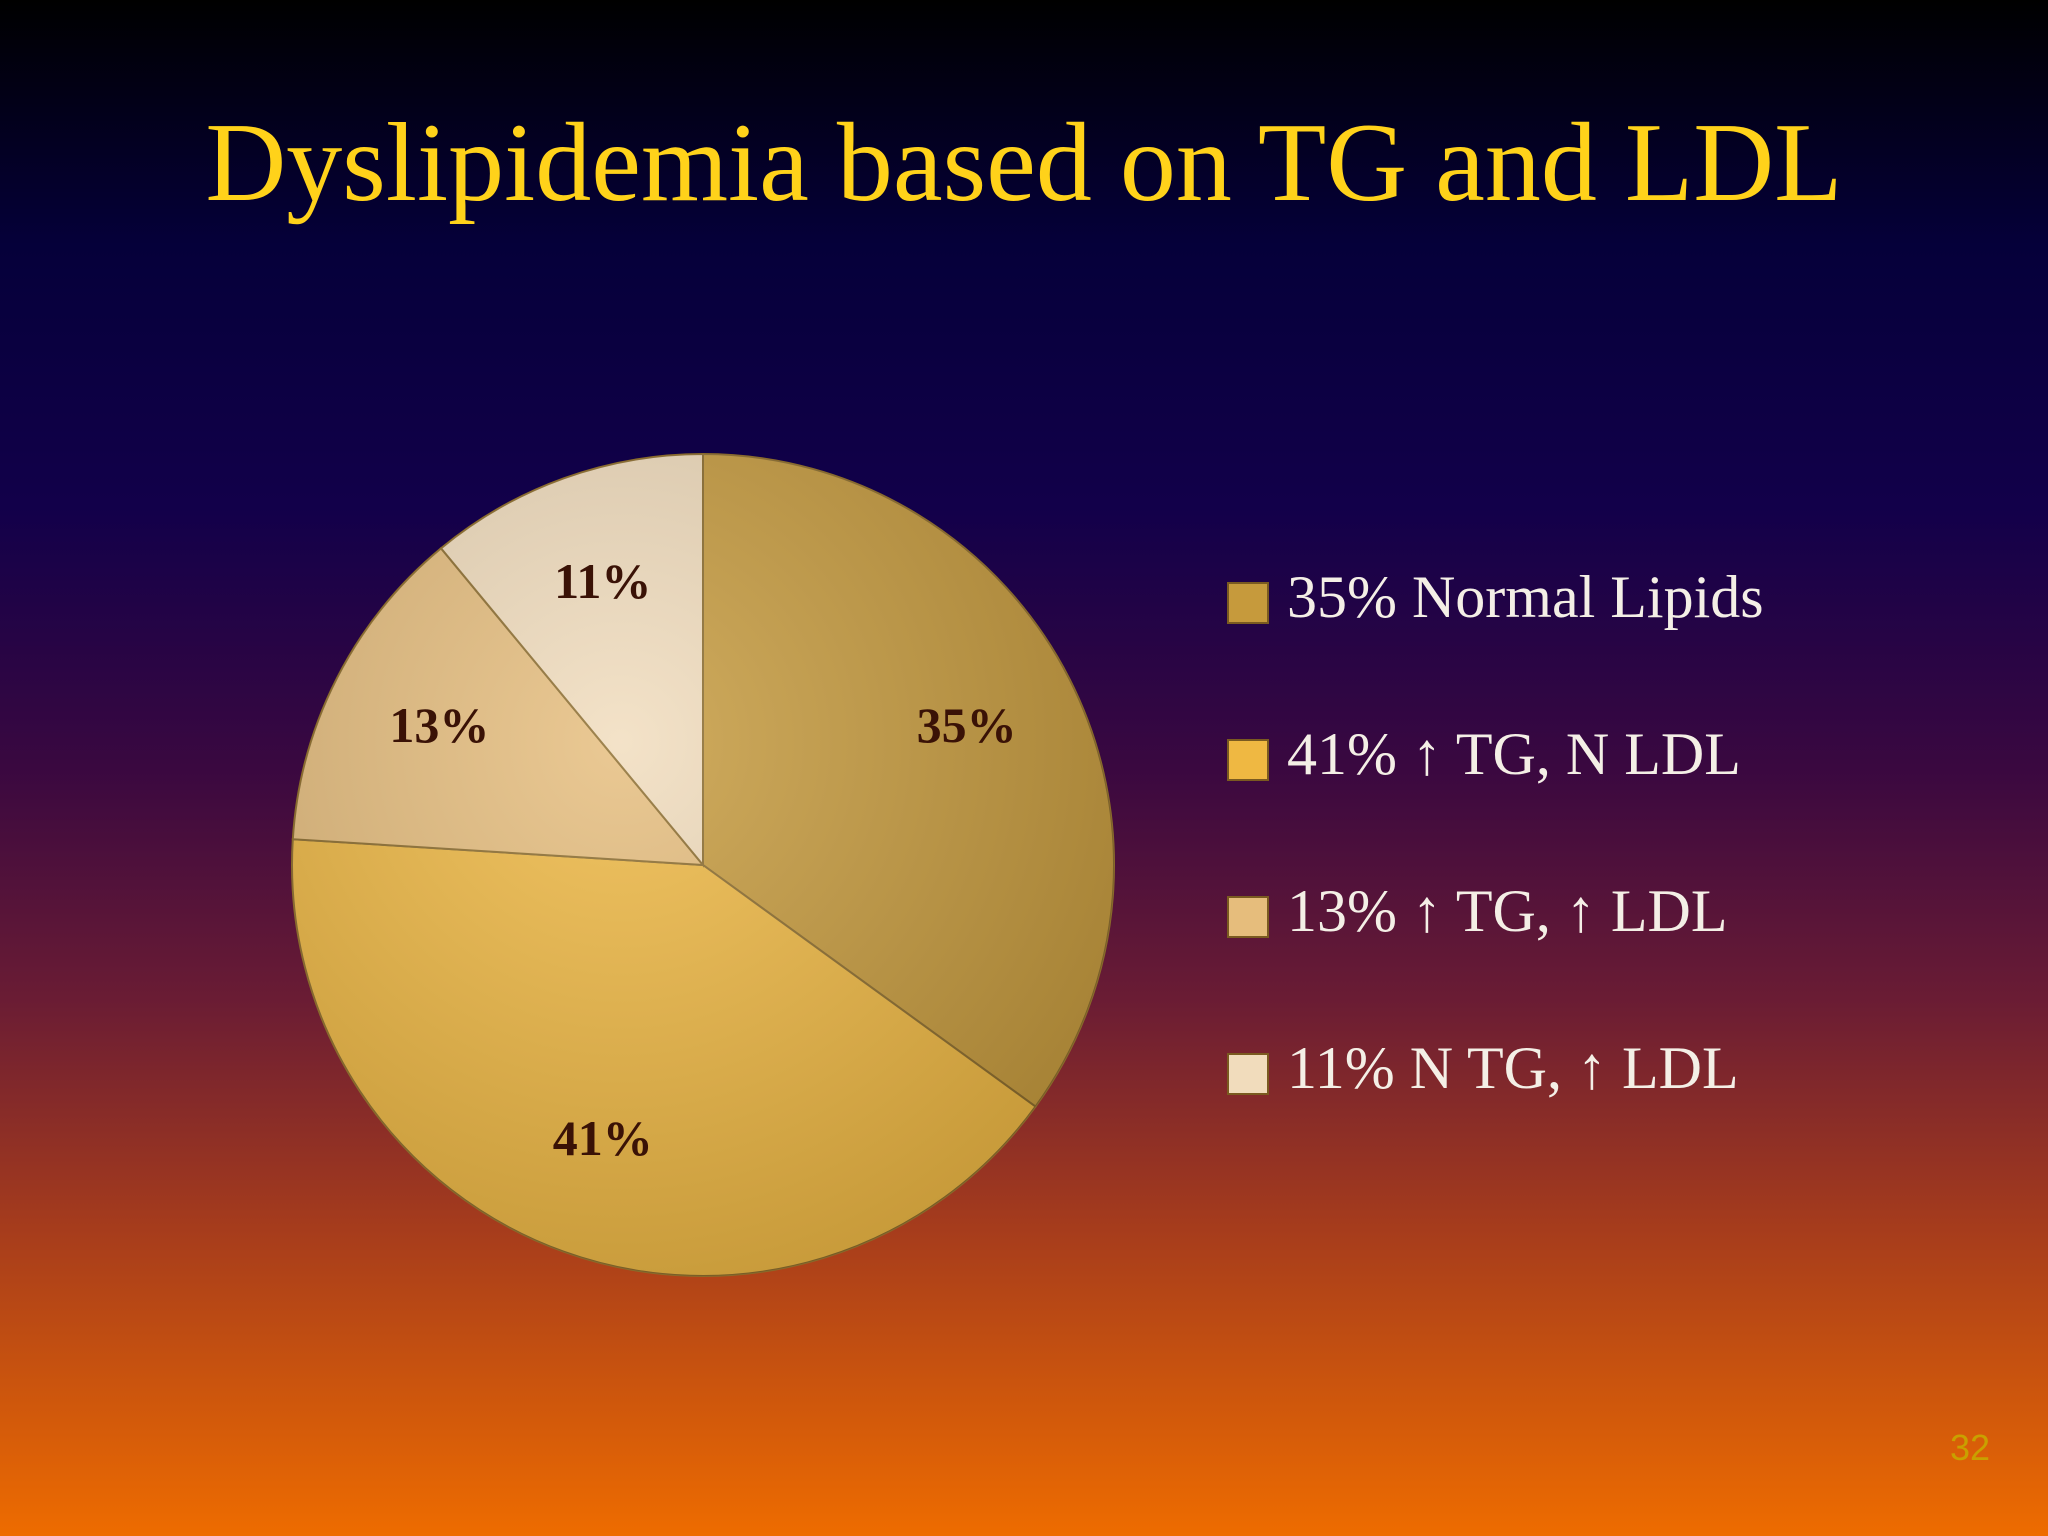 This screenshot has height=1536, width=2048. What do you see at coordinates (1023, 163) in the screenshot?
I see `chart-title: Dyslipidemia based on TG and LDL` at bounding box center [1023, 163].